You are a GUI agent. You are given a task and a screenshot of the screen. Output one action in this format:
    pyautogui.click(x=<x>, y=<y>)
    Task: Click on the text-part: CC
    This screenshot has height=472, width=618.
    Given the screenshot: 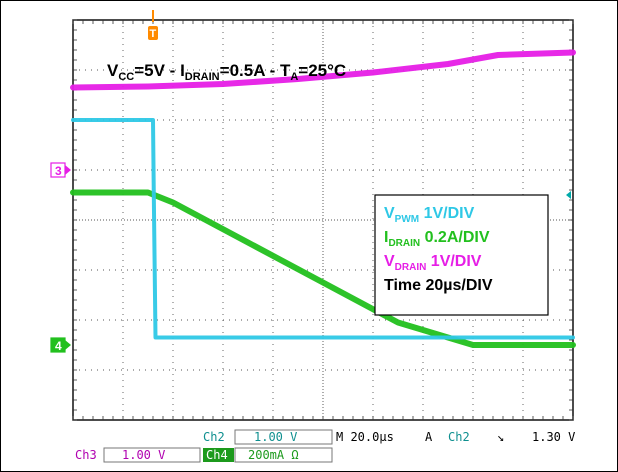 What is the action you would take?
    pyautogui.click(x=126, y=77)
    